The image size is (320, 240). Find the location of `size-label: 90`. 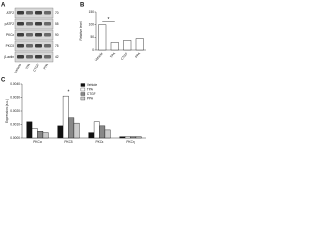

size-label: 90 is located at coordinates (57, 35).